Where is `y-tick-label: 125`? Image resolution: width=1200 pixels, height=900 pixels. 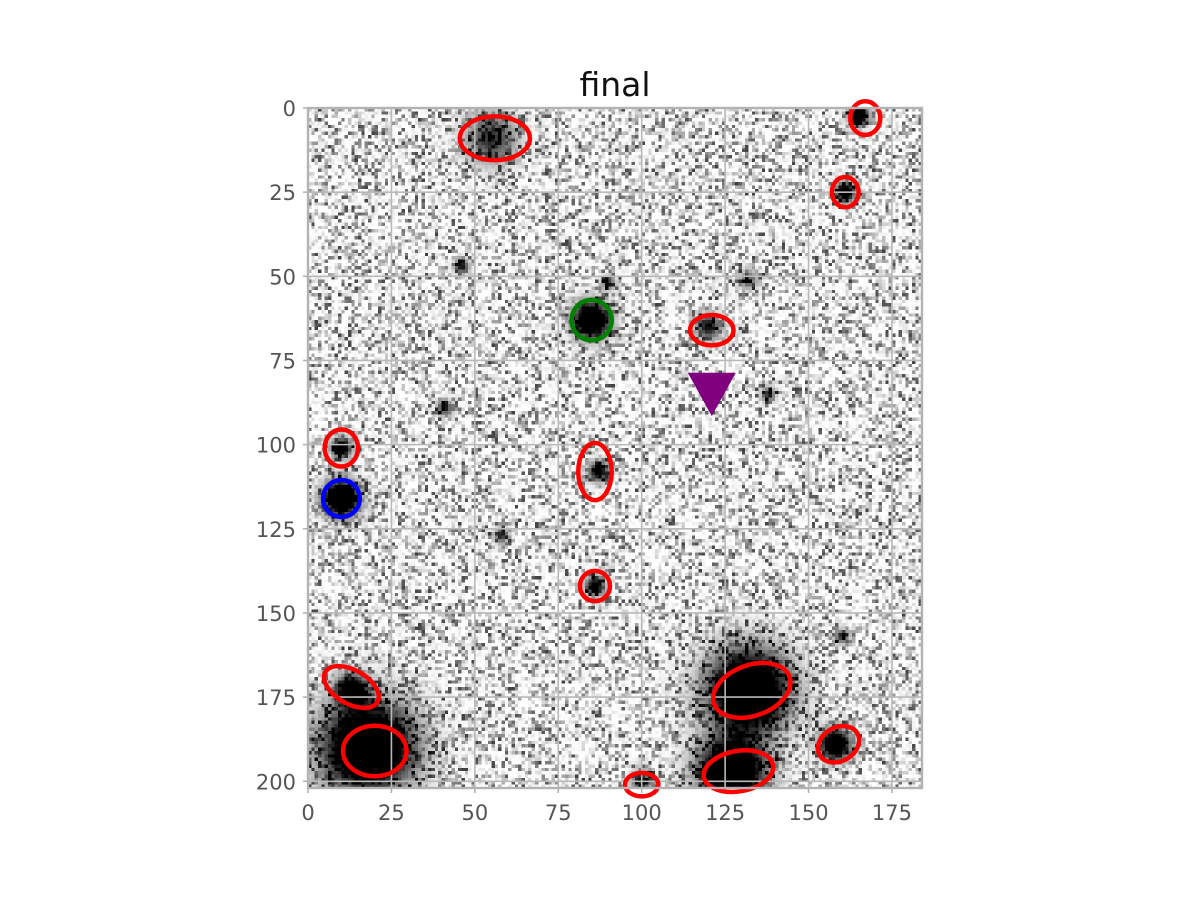 y-tick-label: 125 is located at coordinates (276, 530).